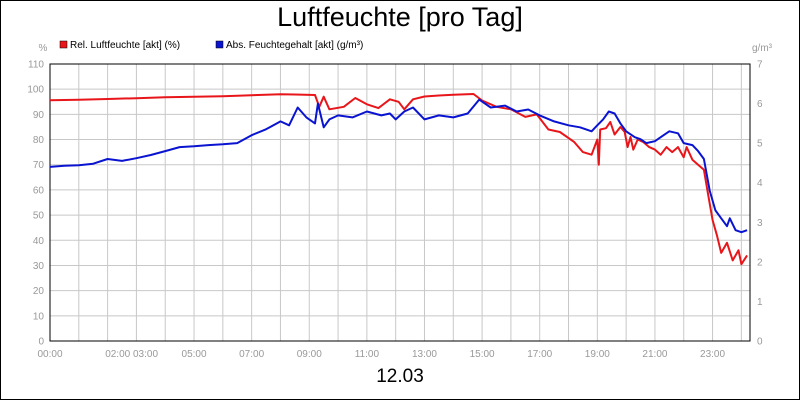  I want to click on right-tick-label: 0, so click(760, 342).